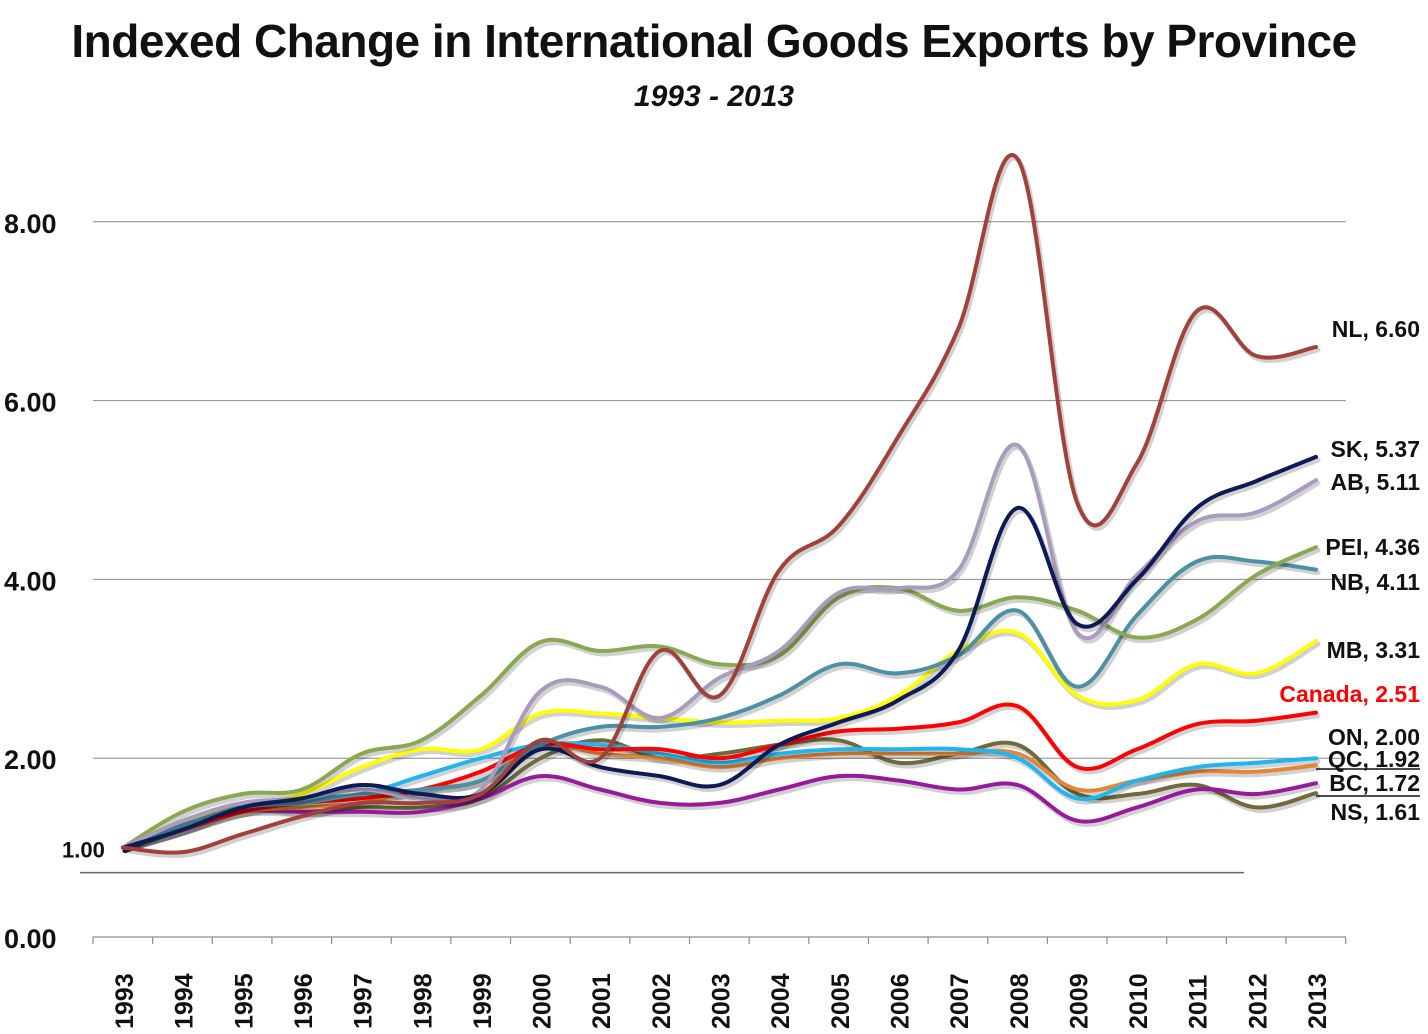  Describe the element at coordinates (543, 1001) in the screenshot. I see `x-tick-label: 2000` at that location.